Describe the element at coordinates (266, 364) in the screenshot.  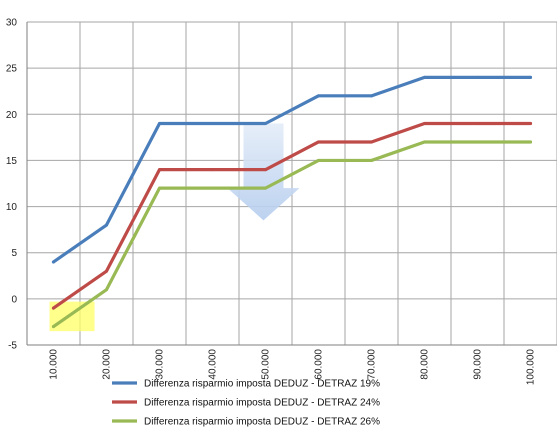
I see `x-tick-label: 50.000` at that location.